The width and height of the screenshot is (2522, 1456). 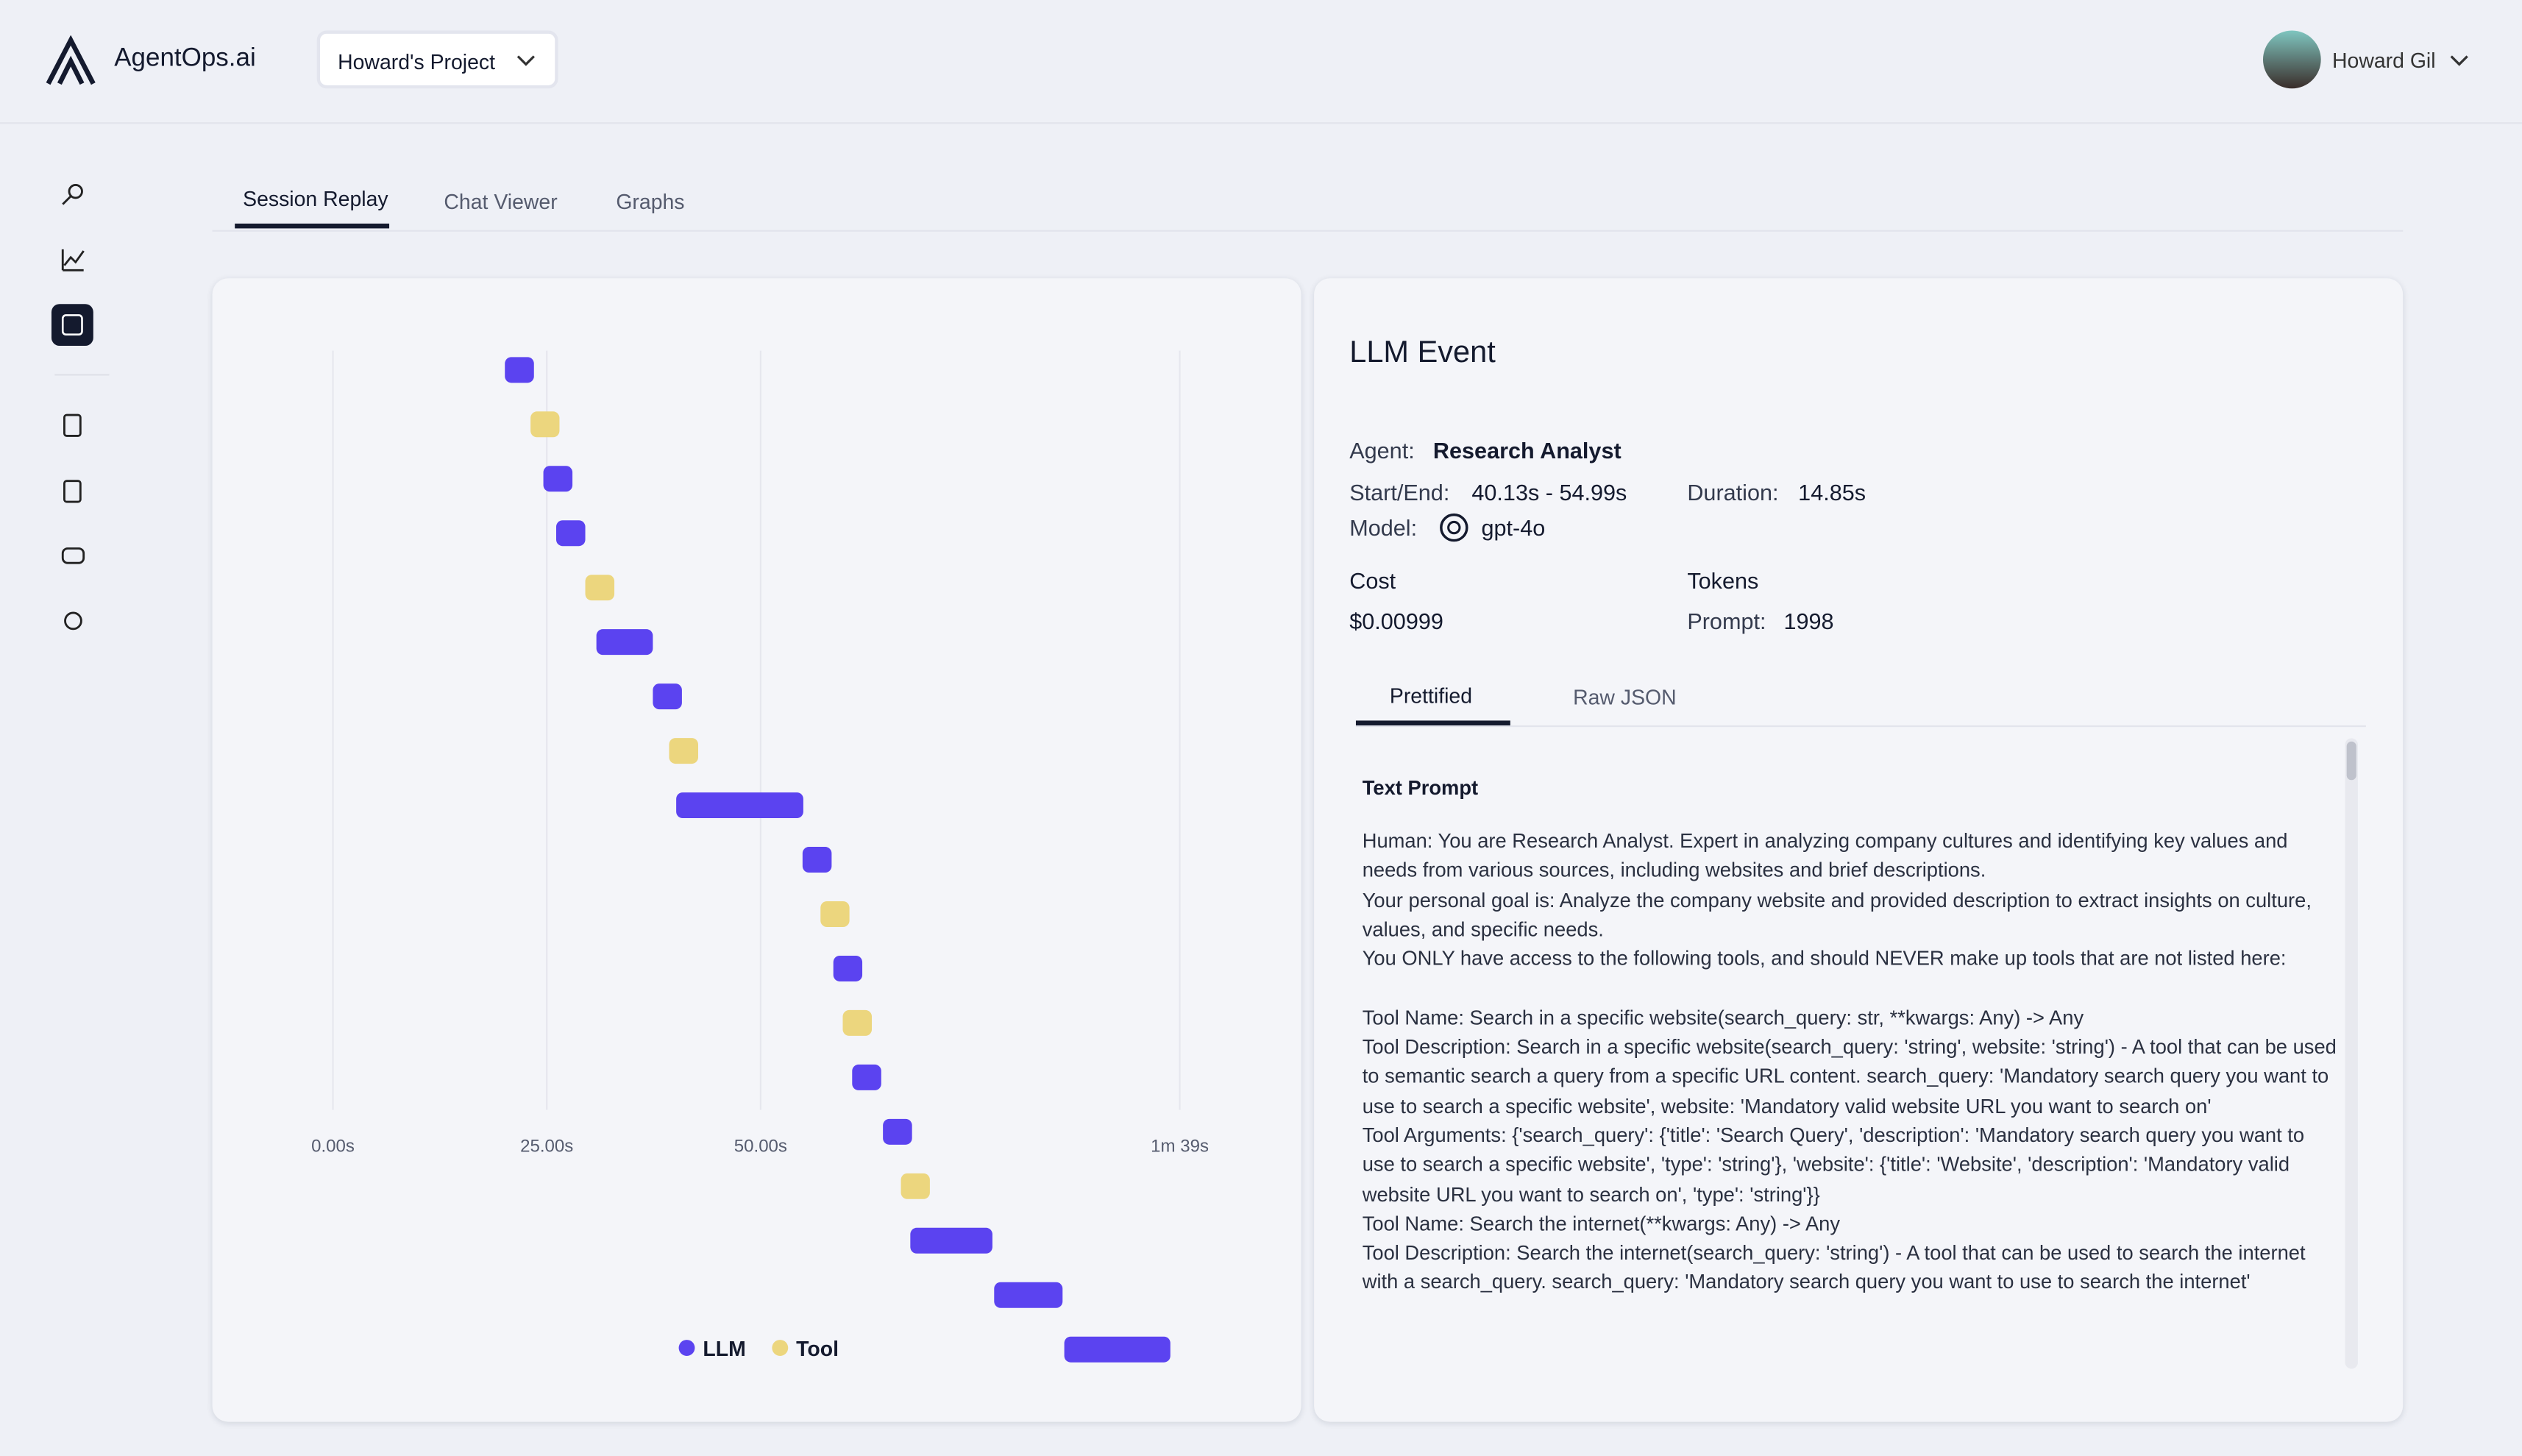 I want to click on user-name: Howard Gil, so click(x=2384, y=61).